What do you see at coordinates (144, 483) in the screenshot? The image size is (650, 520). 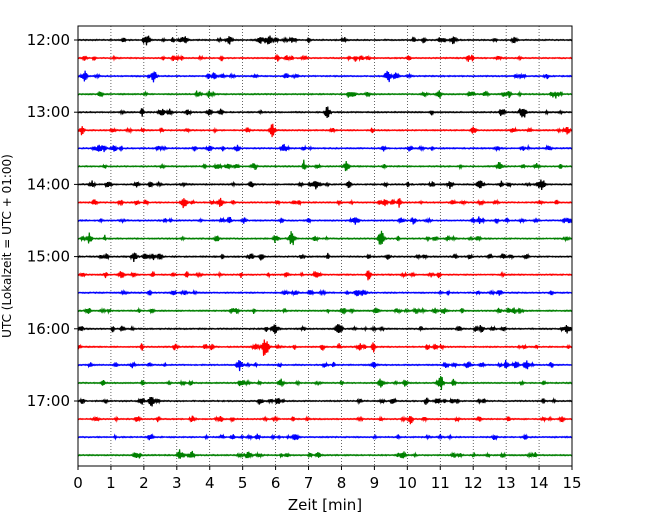 I see `x-tick-label: 2` at bounding box center [144, 483].